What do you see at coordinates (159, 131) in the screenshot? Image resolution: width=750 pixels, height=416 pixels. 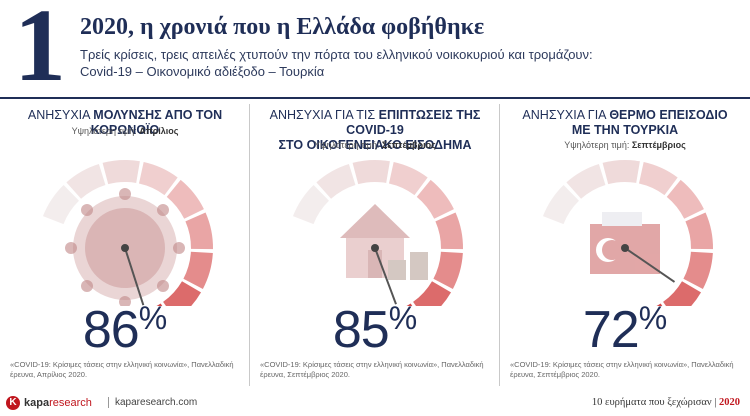 I see `peak-value: Απρίλιος` at bounding box center [159, 131].